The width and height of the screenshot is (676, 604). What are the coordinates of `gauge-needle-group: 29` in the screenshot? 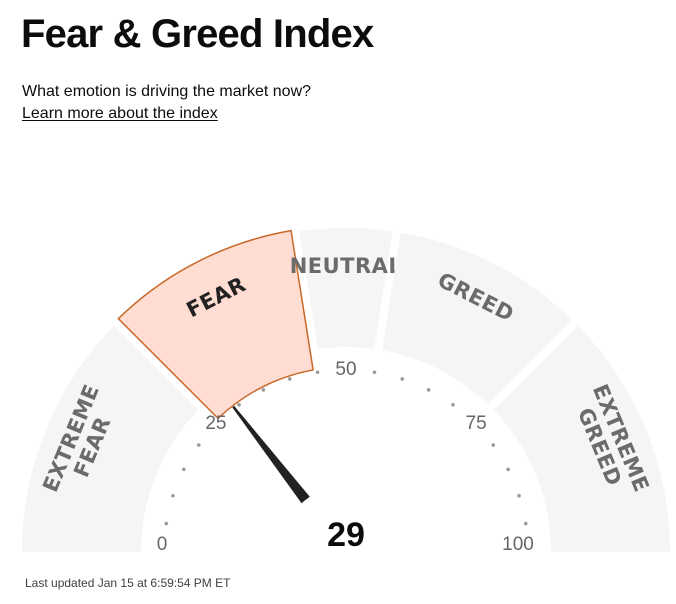 It's located at (322, 504).